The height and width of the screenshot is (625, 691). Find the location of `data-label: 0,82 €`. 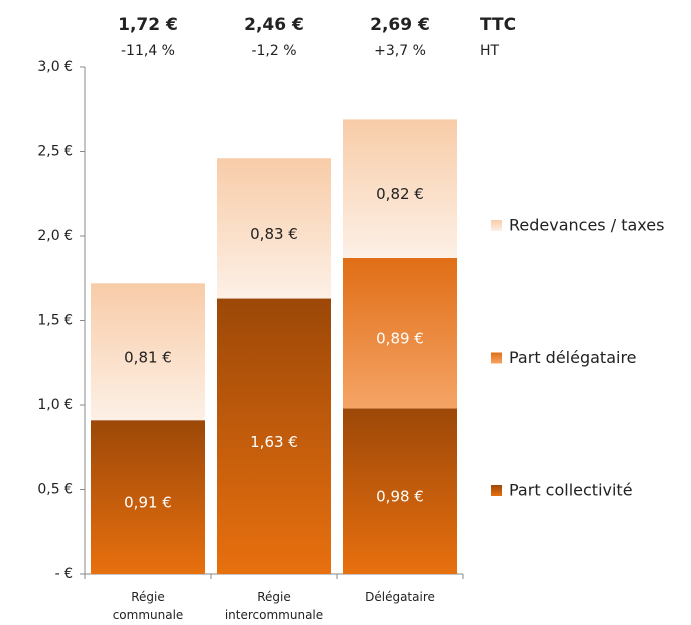

data-label: 0,82 € is located at coordinates (400, 194).